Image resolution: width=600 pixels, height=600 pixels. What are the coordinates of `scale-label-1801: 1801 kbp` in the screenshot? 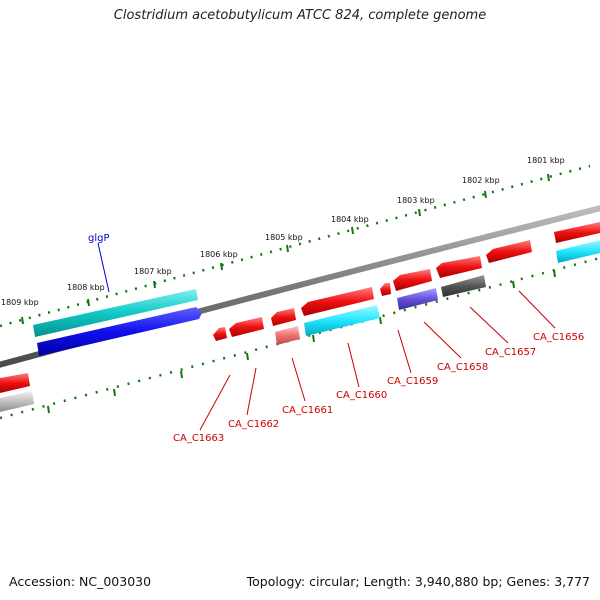 It's located at (546, 160).